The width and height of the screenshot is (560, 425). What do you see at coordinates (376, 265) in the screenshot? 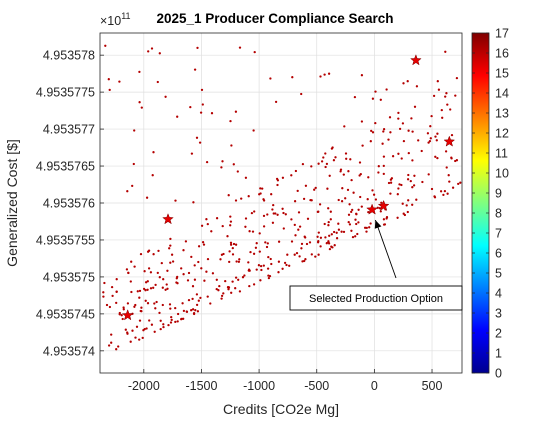
I see `annotation: Selected Production Option` at bounding box center [376, 265].